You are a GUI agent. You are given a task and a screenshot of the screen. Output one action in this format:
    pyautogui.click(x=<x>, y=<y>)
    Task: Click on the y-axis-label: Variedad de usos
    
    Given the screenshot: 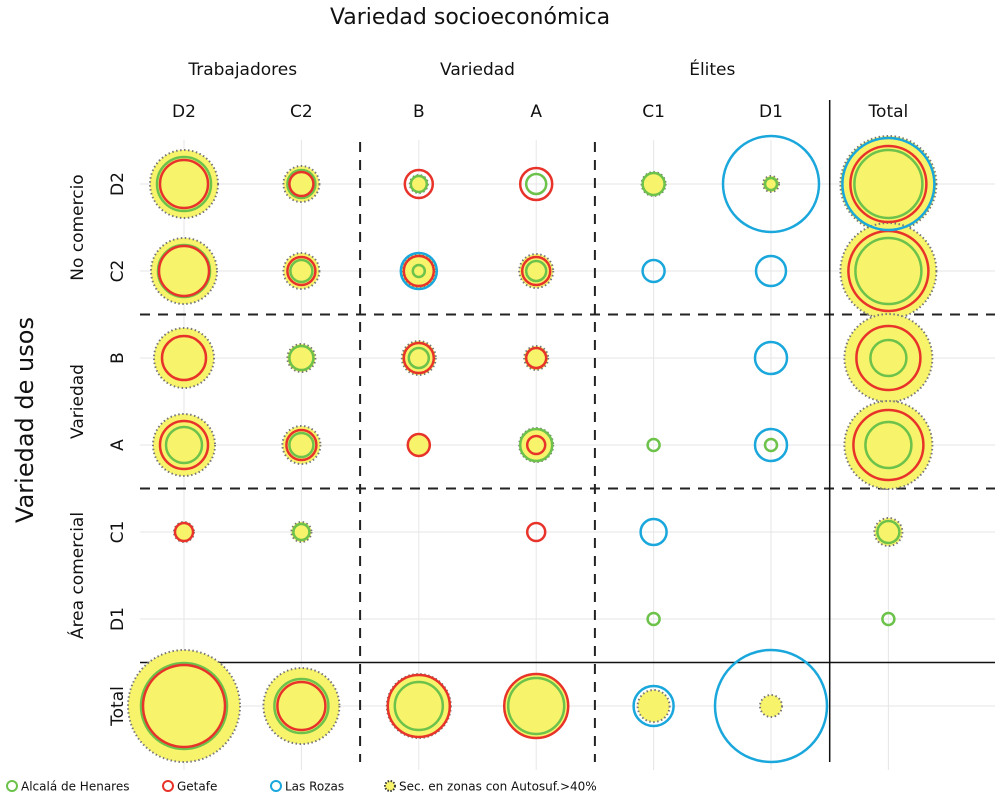 What is the action you would take?
    pyautogui.click(x=25, y=420)
    